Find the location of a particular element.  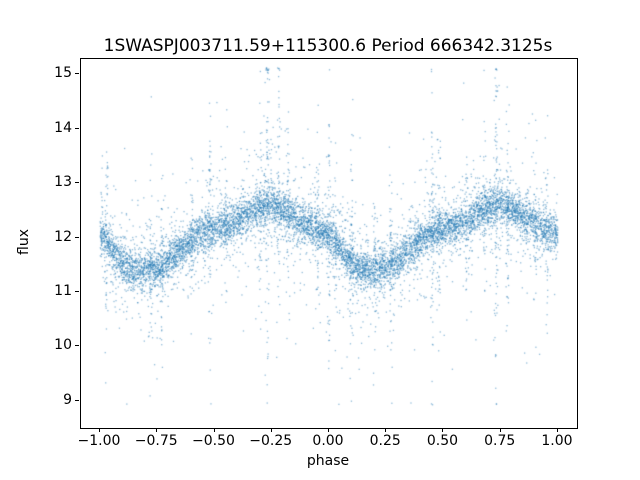

y-tick-label: 9 is located at coordinates (67, 399).